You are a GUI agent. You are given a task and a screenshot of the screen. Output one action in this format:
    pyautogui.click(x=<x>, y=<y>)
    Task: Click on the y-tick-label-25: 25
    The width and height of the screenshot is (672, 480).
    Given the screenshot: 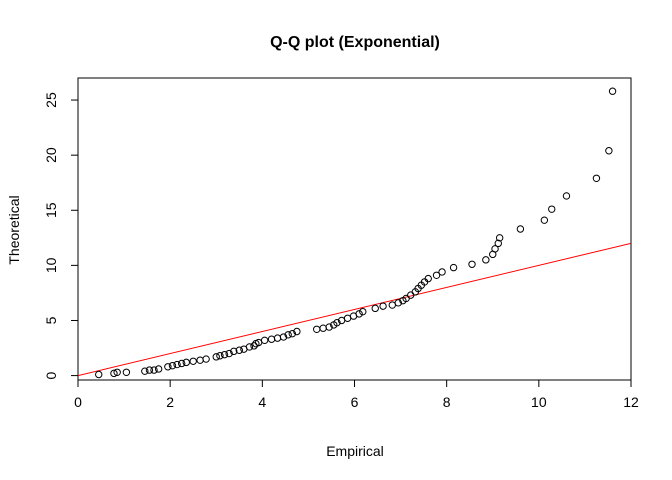 What is the action you would take?
    pyautogui.click(x=51, y=100)
    